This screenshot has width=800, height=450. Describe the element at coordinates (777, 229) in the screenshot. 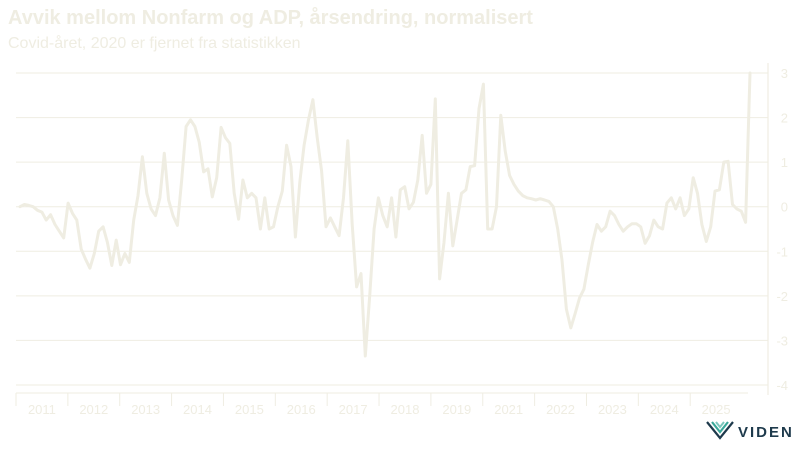

I see `y-axis: 3 2 1 0 -1 -2 -3 -4` at that location.